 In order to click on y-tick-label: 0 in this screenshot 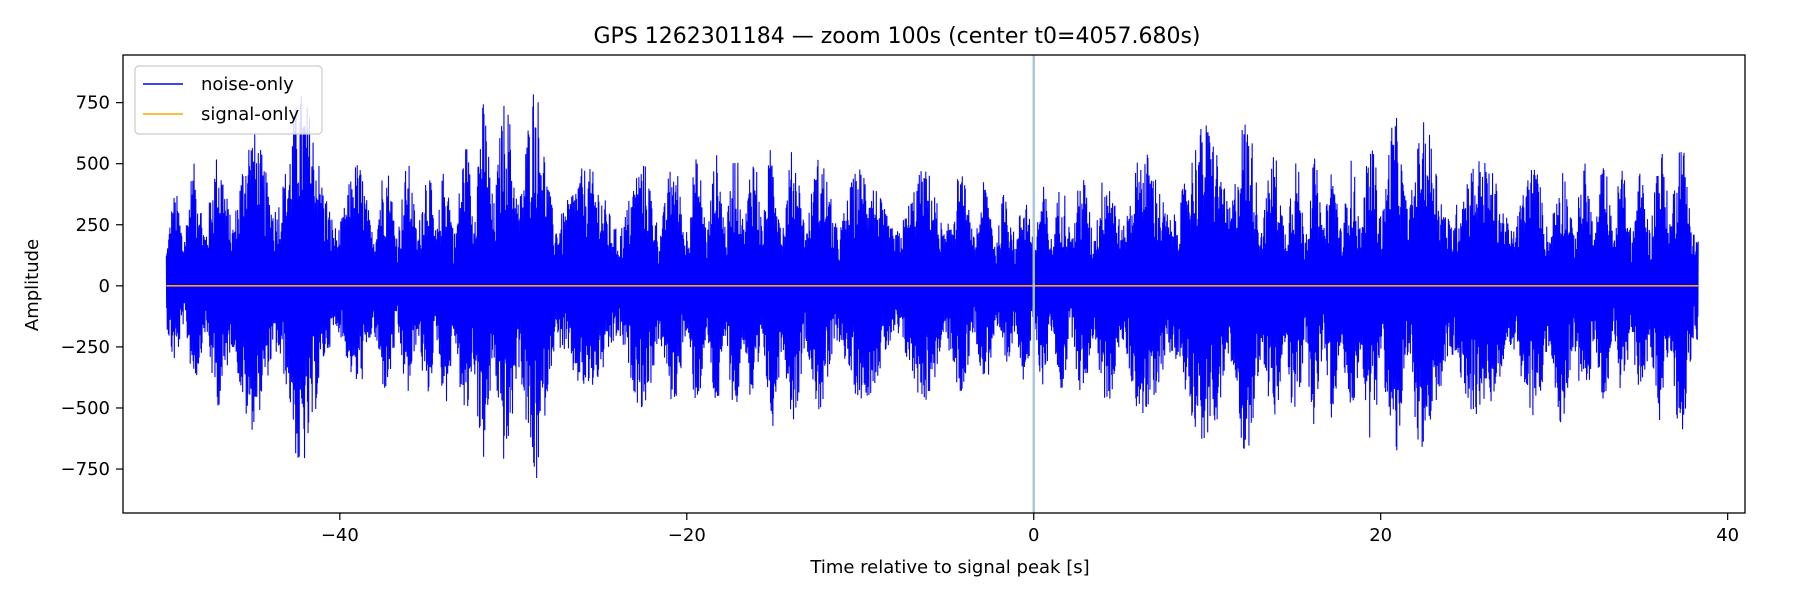, I will do `click(104, 286)`.